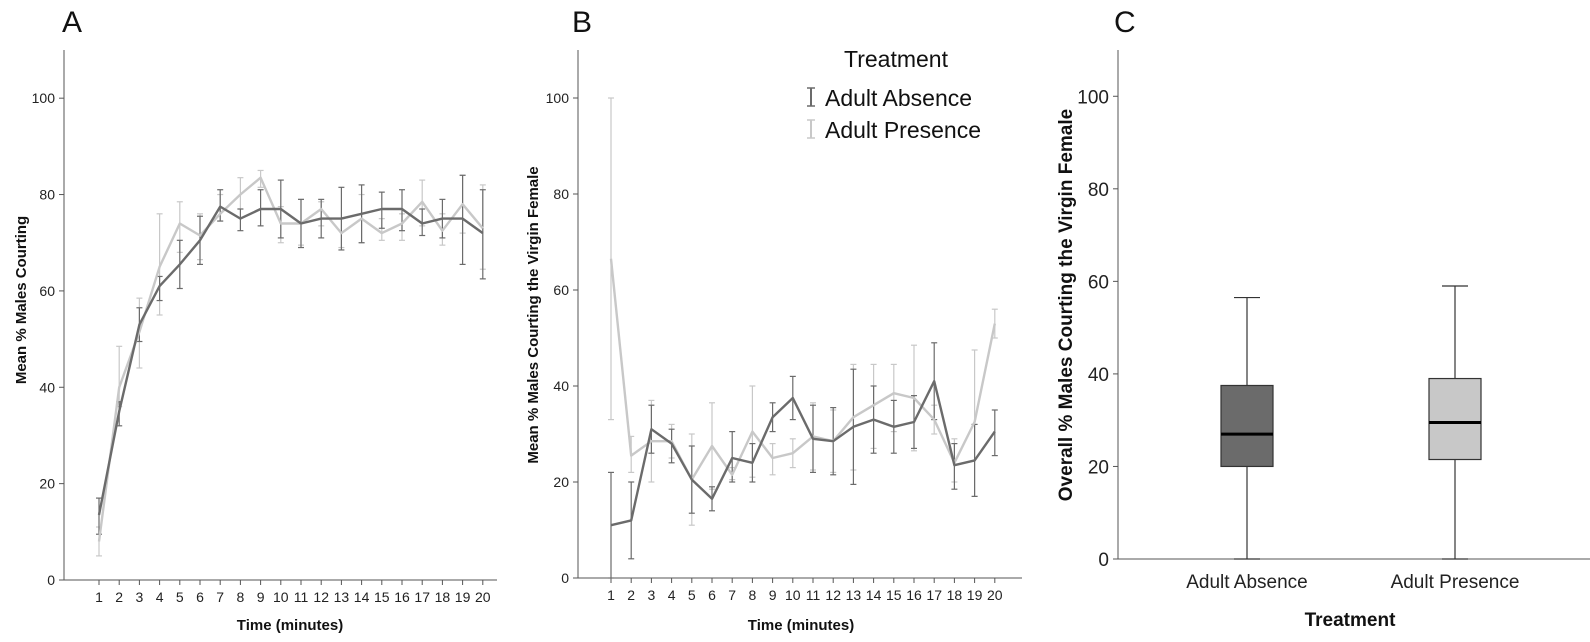 The image size is (1590, 642). What do you see at coordinates (362, 597) in the screenshot?
I see `panel-a-x-tick-label: 14` at bounding box center [362, 597].